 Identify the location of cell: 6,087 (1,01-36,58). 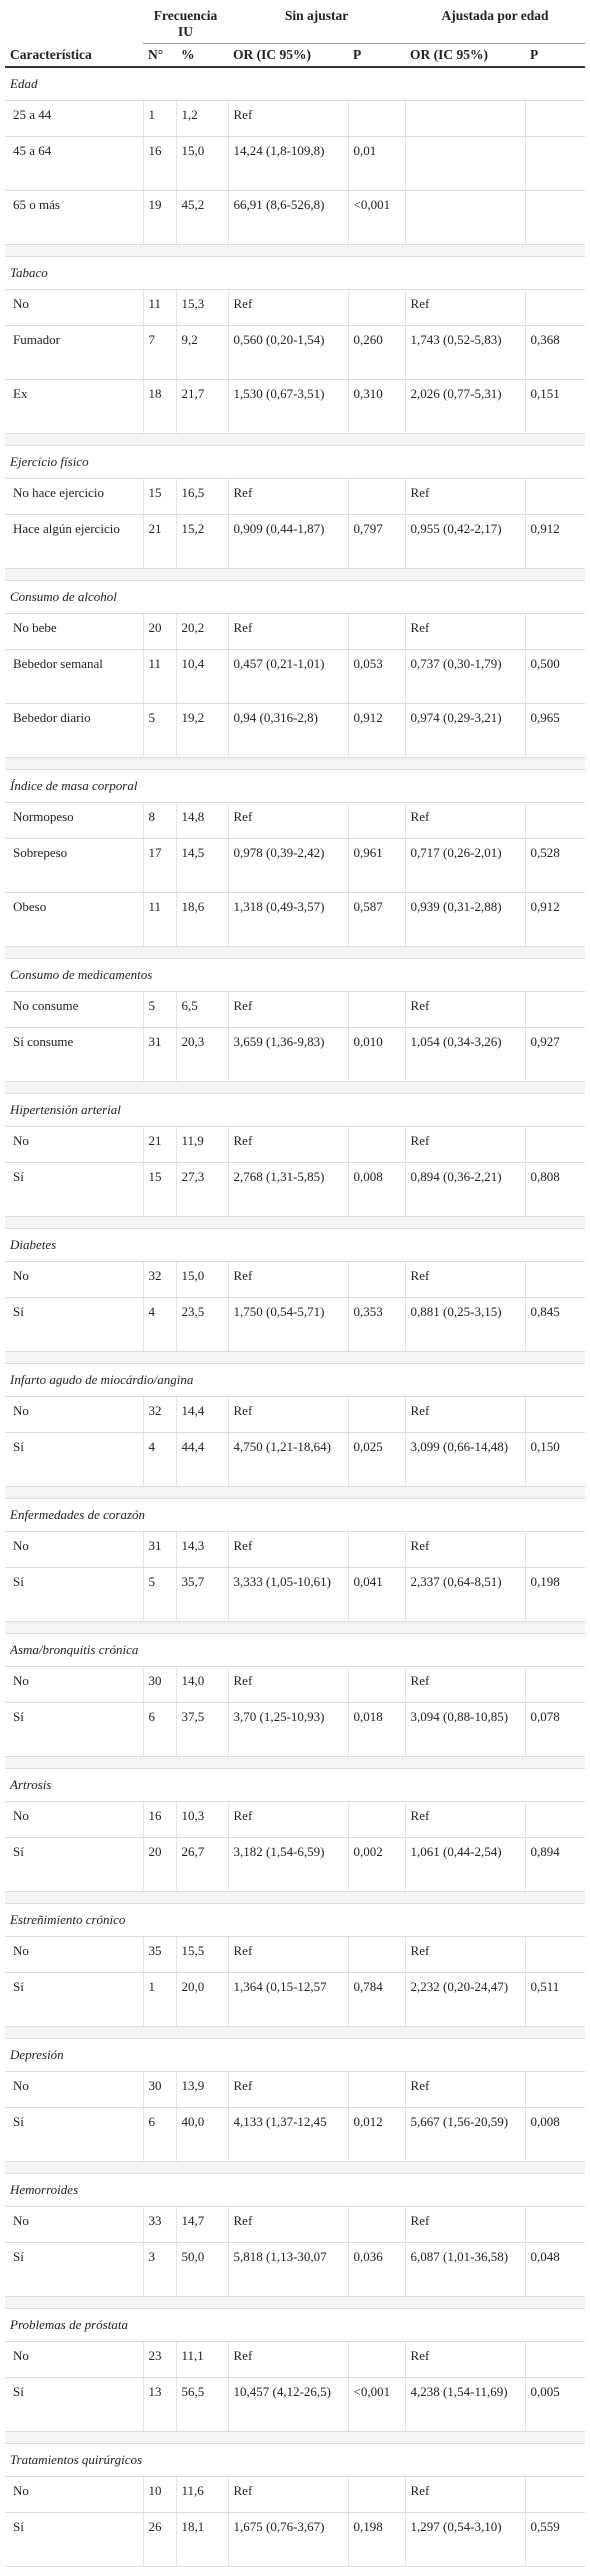
(465, 2269).